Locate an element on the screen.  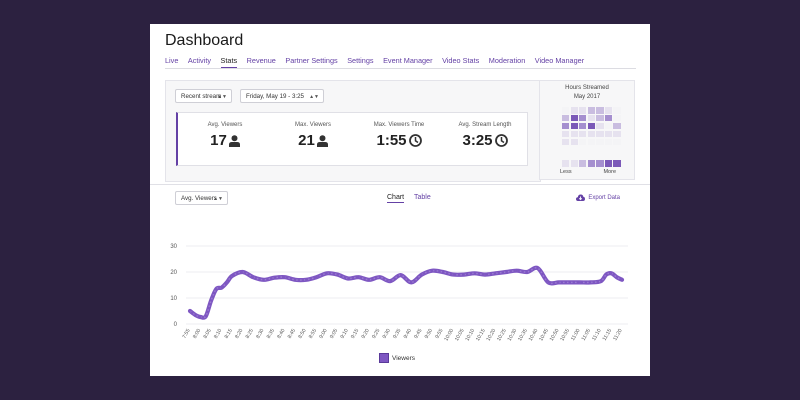
tab-table: Table is located at coordinates (422, 197).